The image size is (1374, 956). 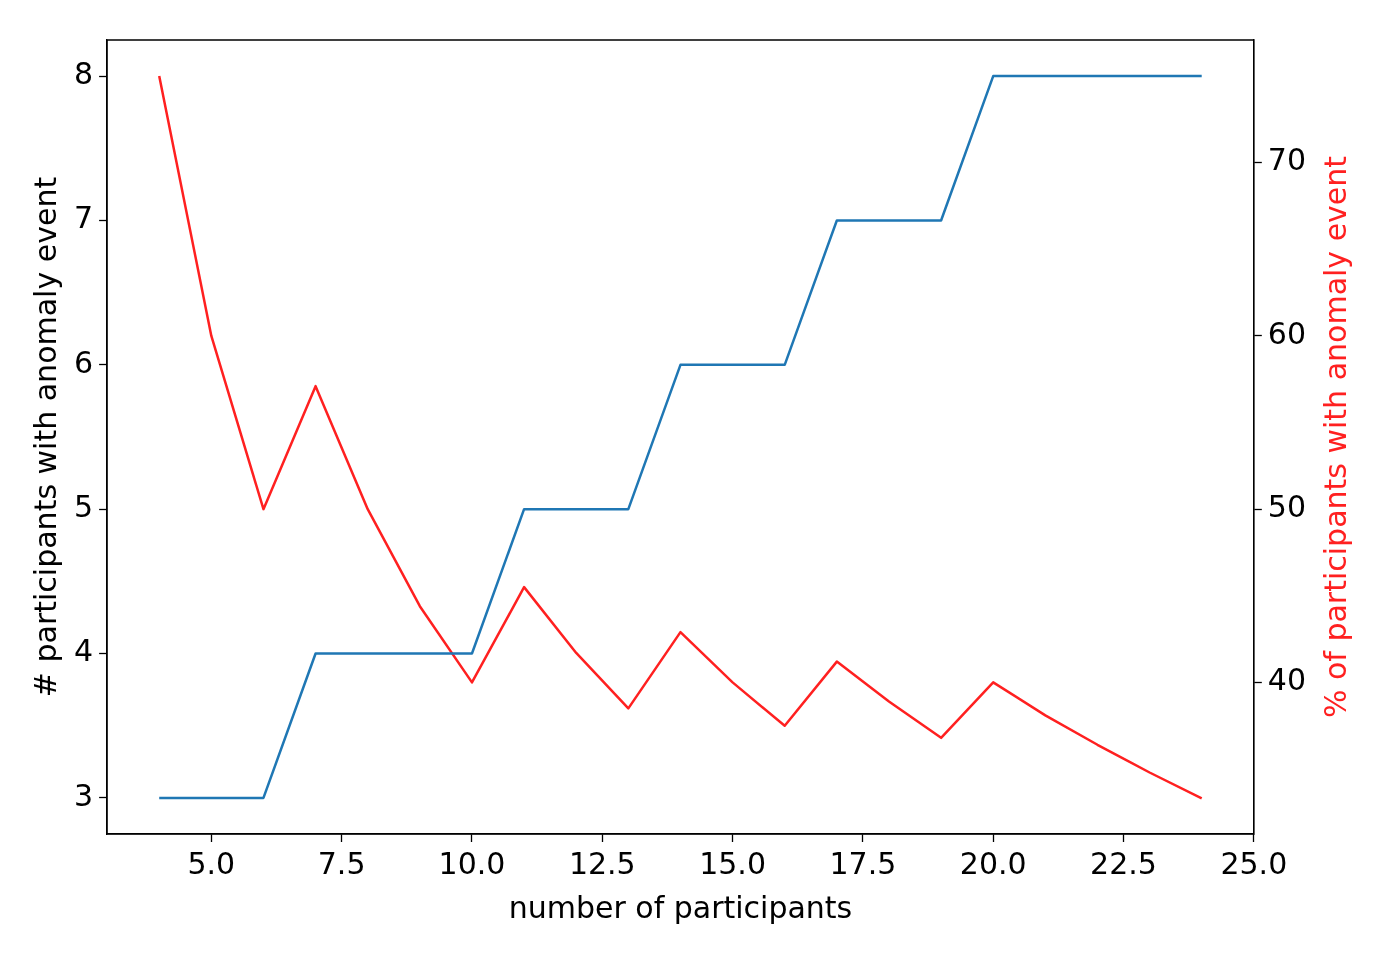 I want to click on y-tick-label: 4, so click(x=83, y=651).